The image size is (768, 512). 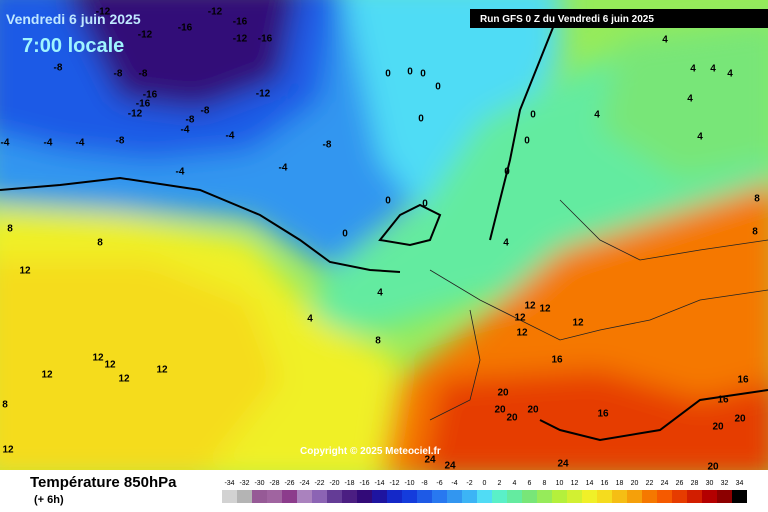 I want to click on legend-label: -34, so click(x=229, y=483).